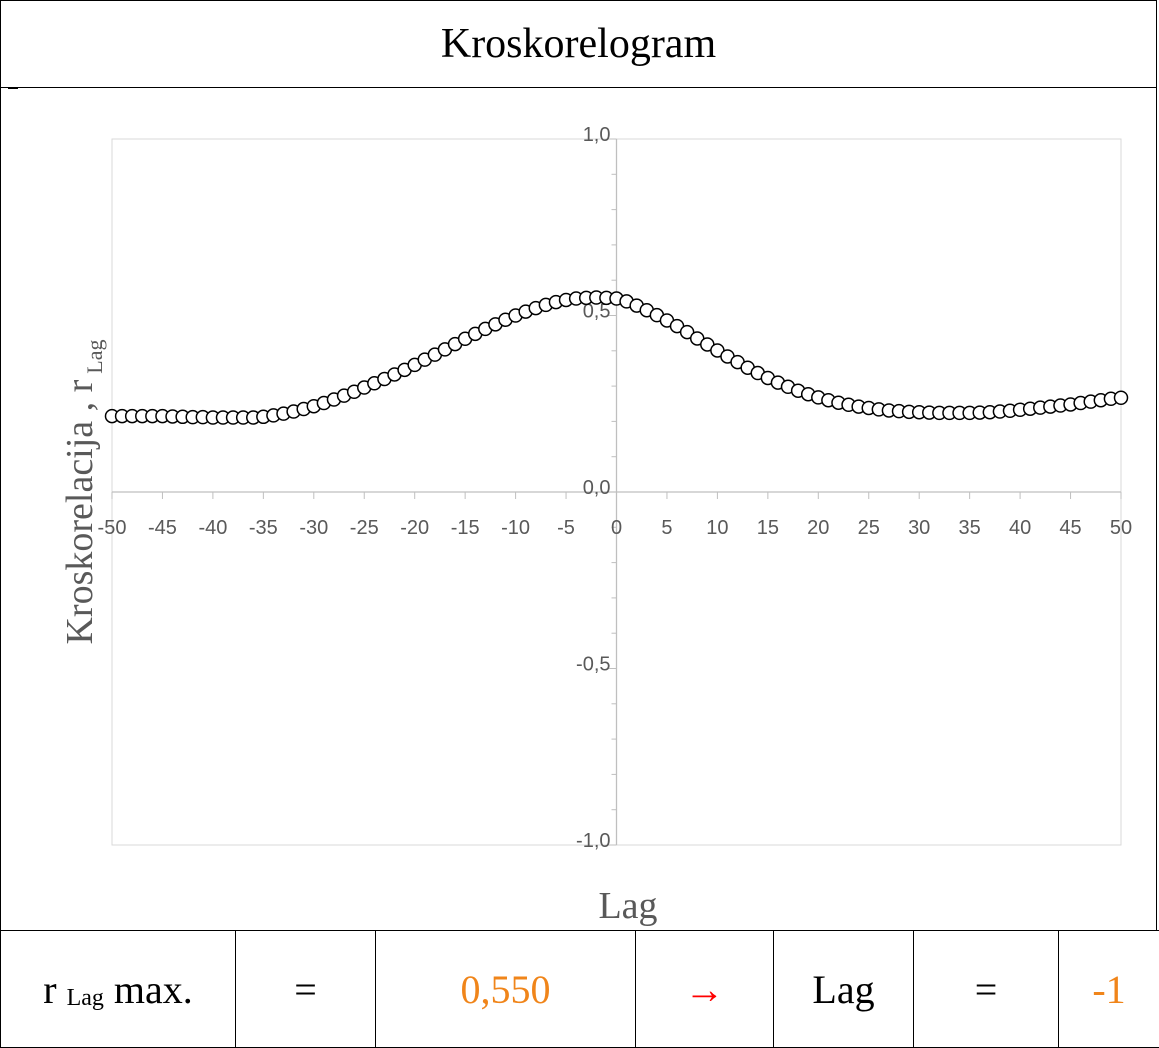 This screenshot has width=1159, height=1048. Describe the element at coordinates (263, 528) in the screenshot. I see `x-tick-label: -35` at that location.